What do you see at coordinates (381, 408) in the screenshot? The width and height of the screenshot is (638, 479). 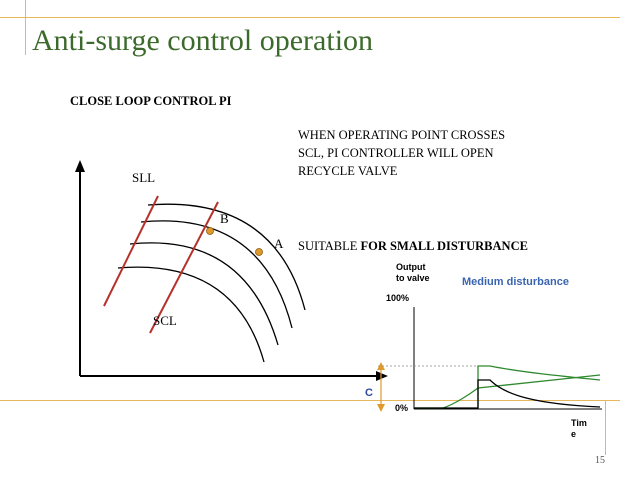 I see `c-marker-arrow-down` at bounding box center [381, 408].